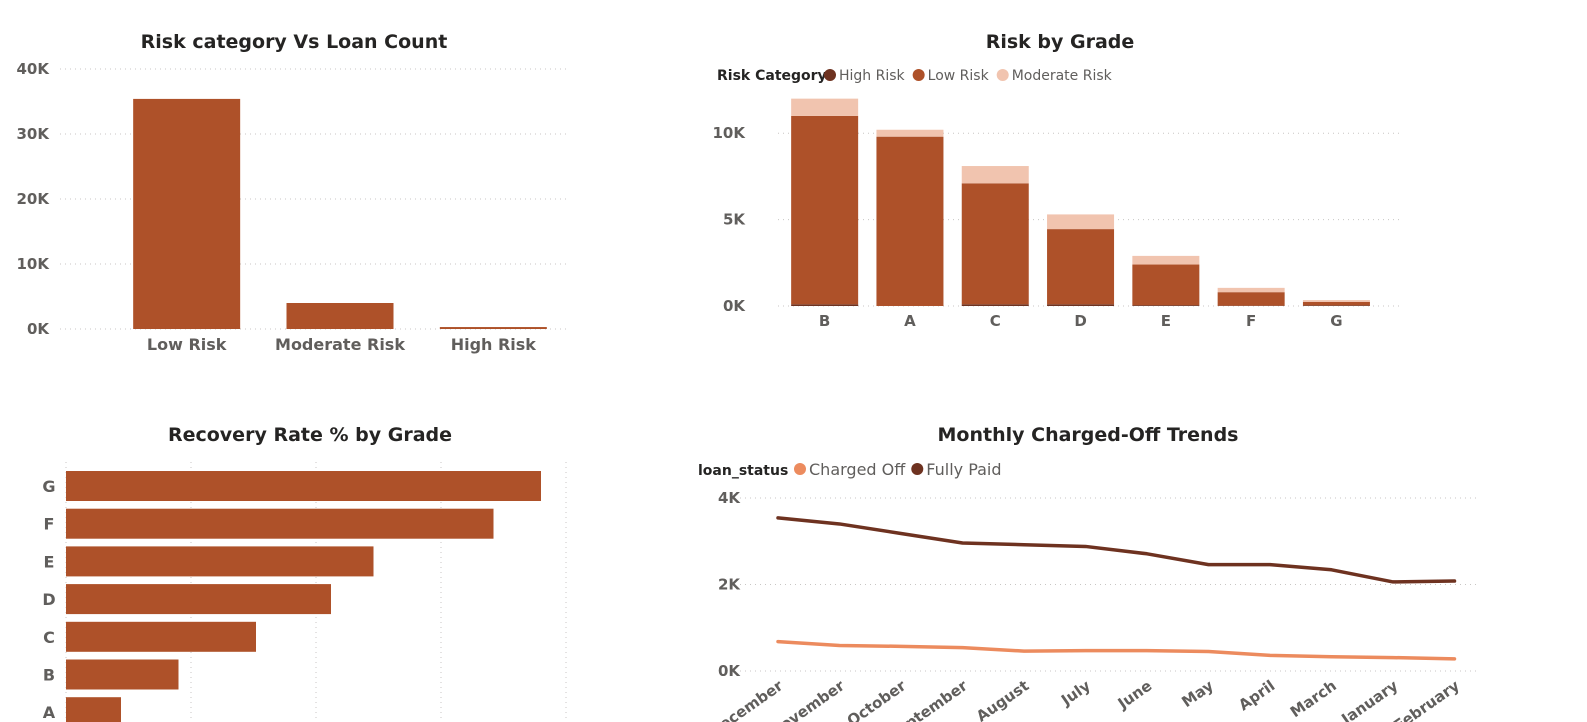 Image resolution: width=1587 pixels, height=722 pixels. What do you see at coordinates (93, 709) in the screenshot?
I see `bar-a` at bounding box center [93, 709].